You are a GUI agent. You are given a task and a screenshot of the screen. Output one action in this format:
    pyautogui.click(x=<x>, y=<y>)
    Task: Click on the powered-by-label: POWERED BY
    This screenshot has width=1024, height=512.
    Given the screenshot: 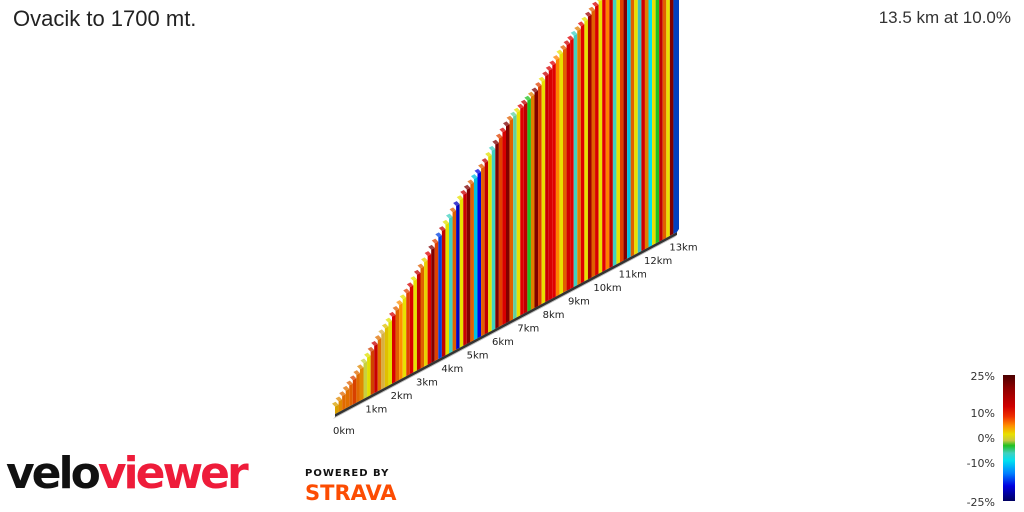 What is the action you would take?
    pyautogui.click(x=347, y=473)
    